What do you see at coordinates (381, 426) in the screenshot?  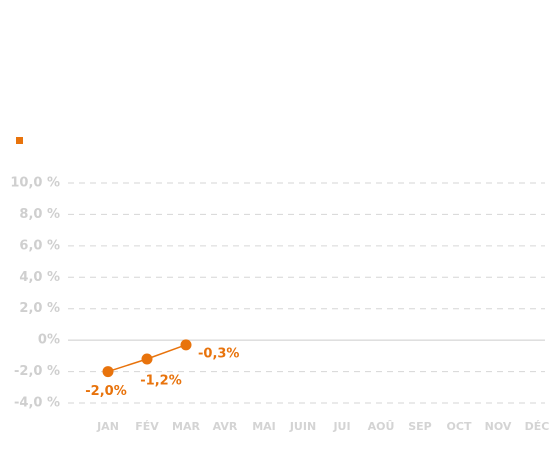 I see `x-tick-label: AOÛ` at bounding box center [381, 426].